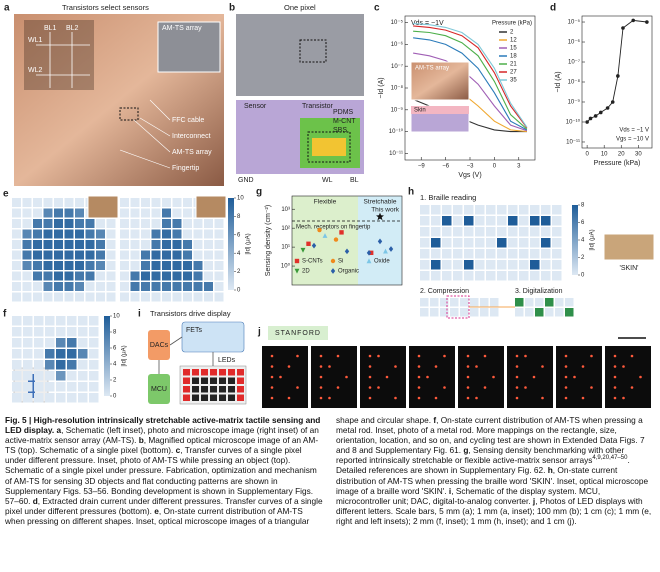 This screenshot has width=660, height=572. I want to click on inset-label: Skin, so click(420, 111).